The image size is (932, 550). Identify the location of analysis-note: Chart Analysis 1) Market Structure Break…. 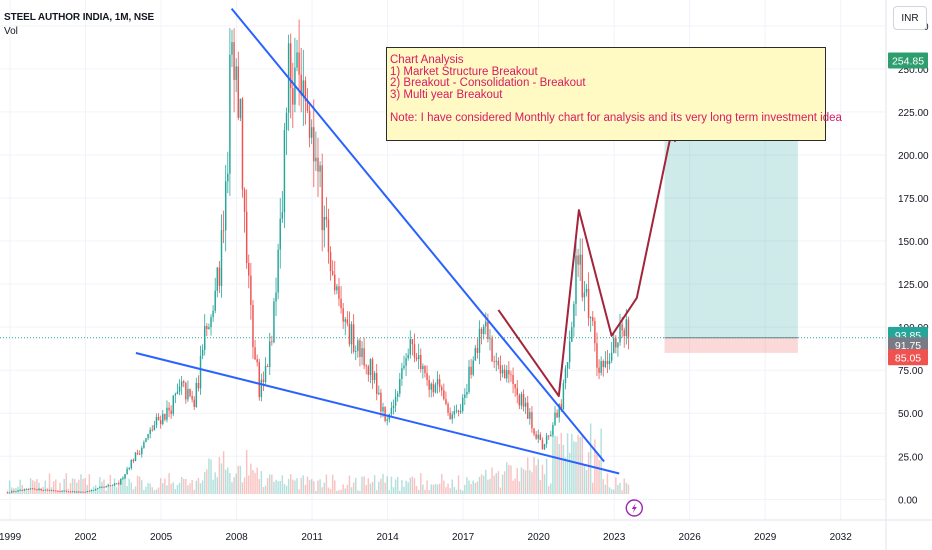
(614, 94).